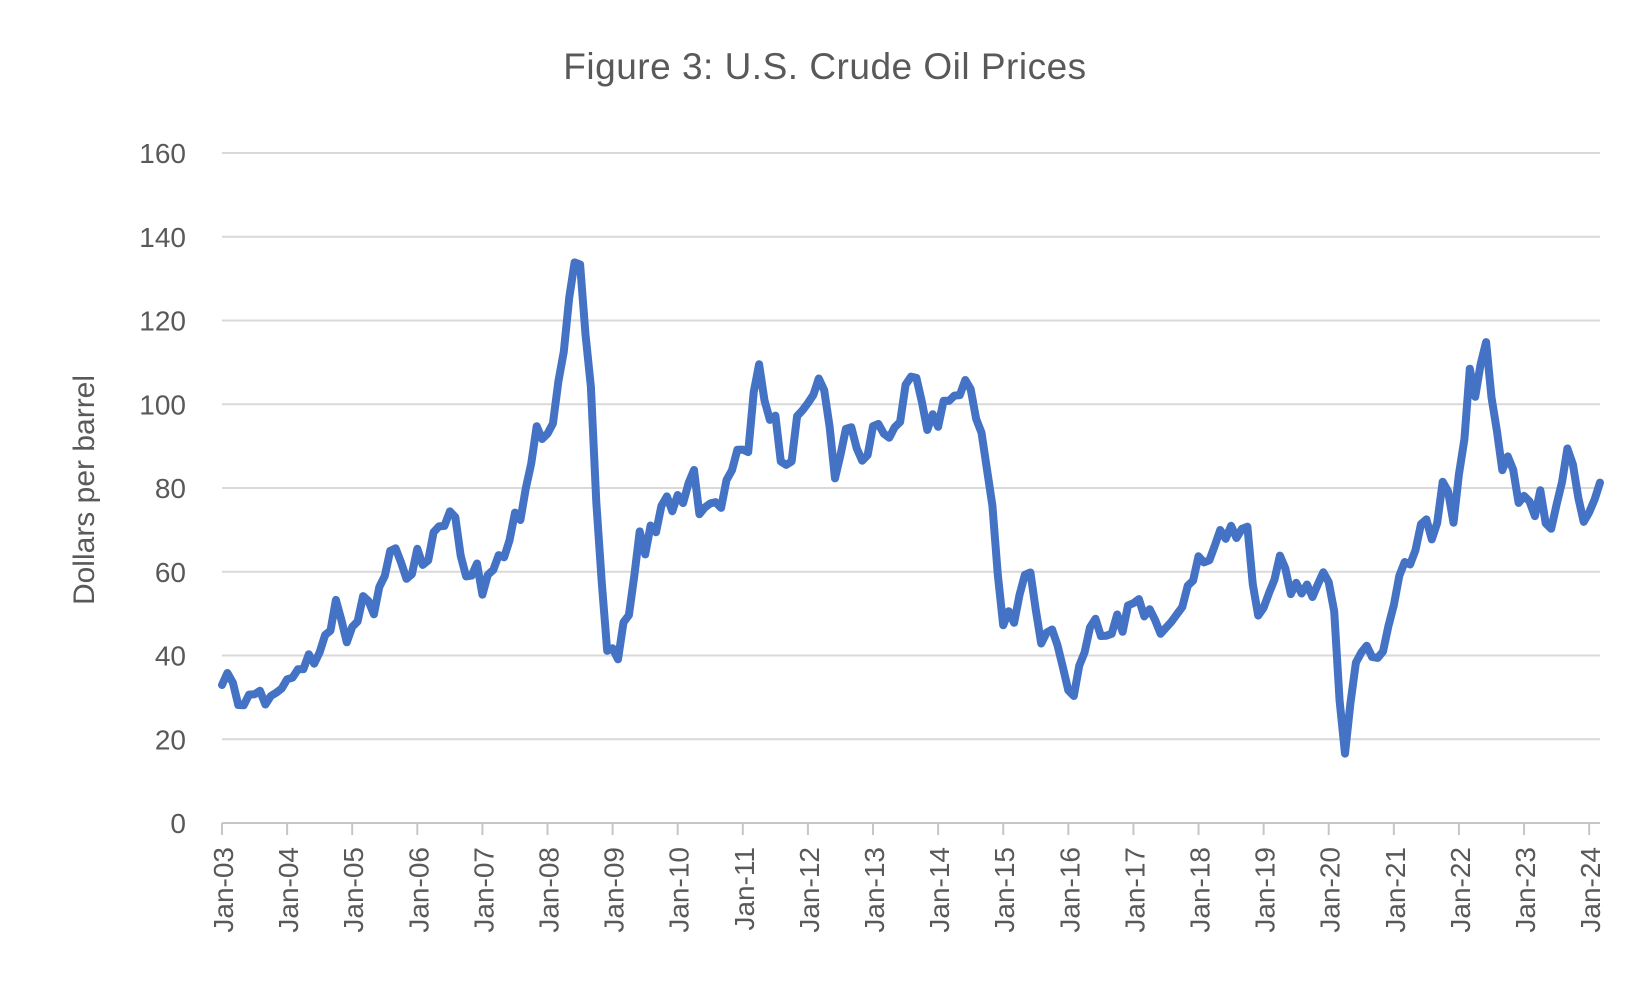  Describe the element at coordinates (1395, 890) in the screenshot. I see `x-tick-label: Jan-21` at that location.